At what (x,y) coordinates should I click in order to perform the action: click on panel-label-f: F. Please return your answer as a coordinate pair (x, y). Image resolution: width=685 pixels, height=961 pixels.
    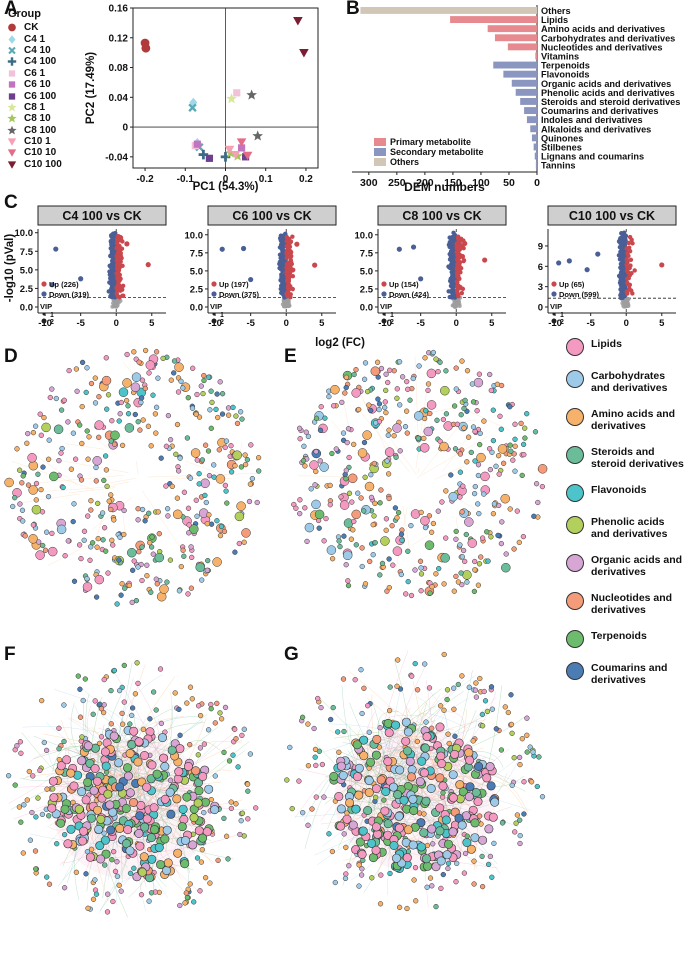
    Looking at the image, I should click on (10, 654).